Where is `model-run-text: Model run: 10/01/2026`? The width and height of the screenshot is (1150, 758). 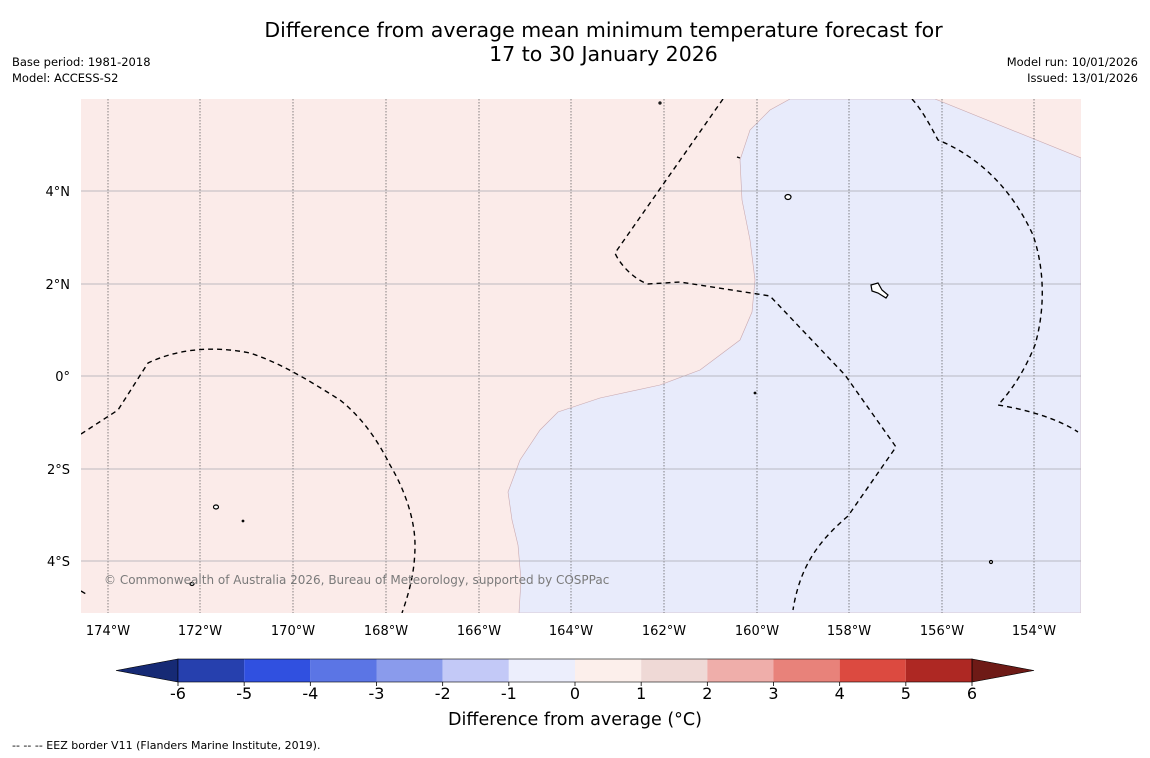
model-run-text: Model run: 10/01/2026 is located at coordinates (1072, 62).